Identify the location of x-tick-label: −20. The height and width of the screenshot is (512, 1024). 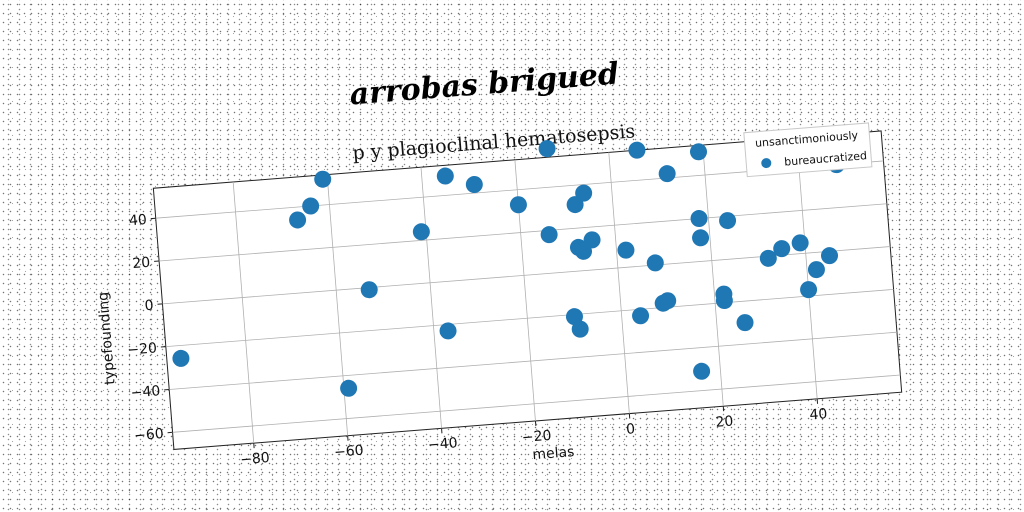
(536, 437).